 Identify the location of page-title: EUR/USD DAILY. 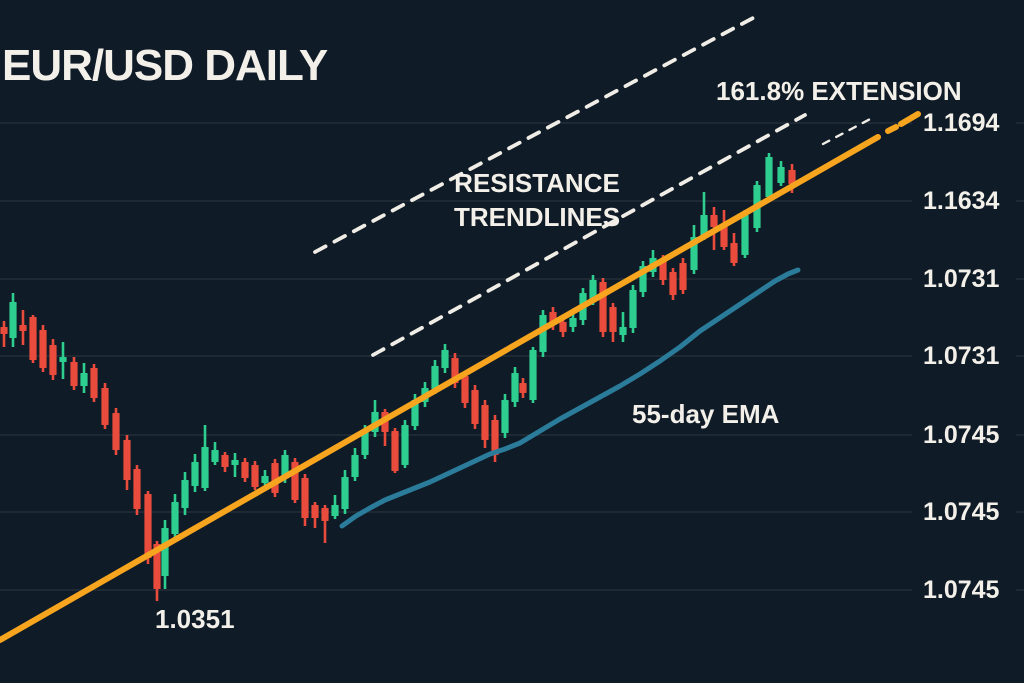
(165, 65).